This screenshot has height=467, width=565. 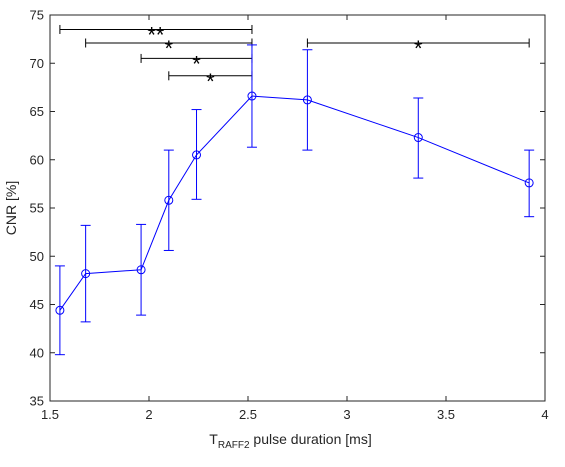 I want to click on y-tick-label: 75, so click(x=37, y=15).